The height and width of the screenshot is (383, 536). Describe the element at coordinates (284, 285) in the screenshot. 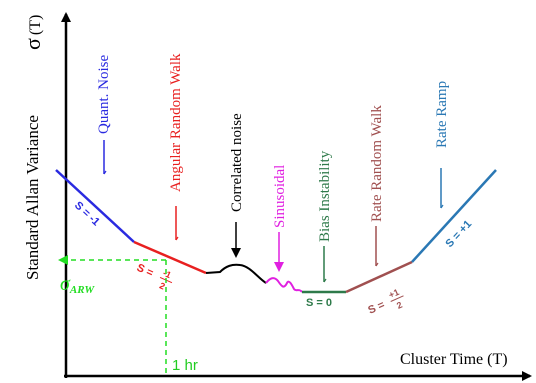

I see `sinusoidal-segment` at that location.